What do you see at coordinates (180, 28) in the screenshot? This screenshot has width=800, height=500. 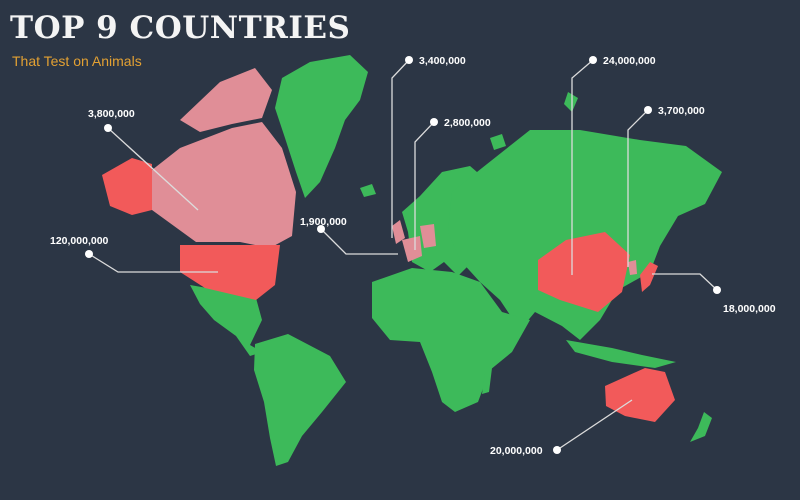 I see `page-title: TOP 9 COUNTRIES` at bounding box center [180, 28].